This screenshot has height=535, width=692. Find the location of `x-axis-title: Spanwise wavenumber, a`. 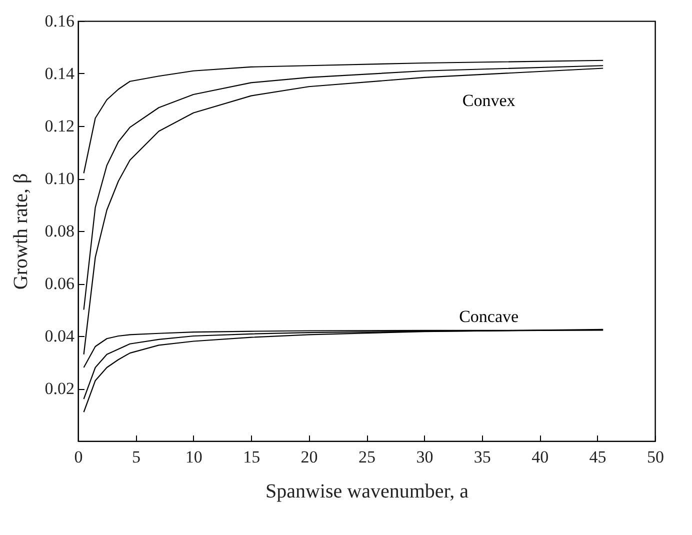

x-axis-title: Spanwise wavenumber, a is located at coordinates (367, 491).